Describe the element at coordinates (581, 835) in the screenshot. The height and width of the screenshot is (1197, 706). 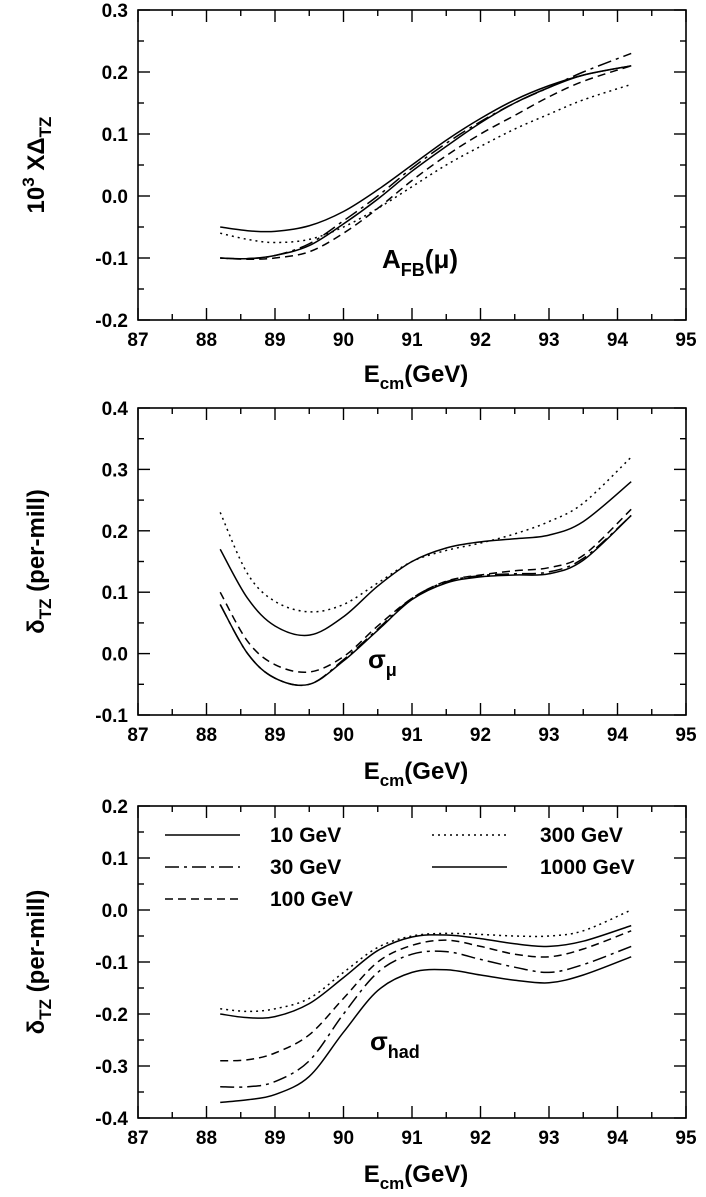
I see `legend-label: 300 GeV` at that location.